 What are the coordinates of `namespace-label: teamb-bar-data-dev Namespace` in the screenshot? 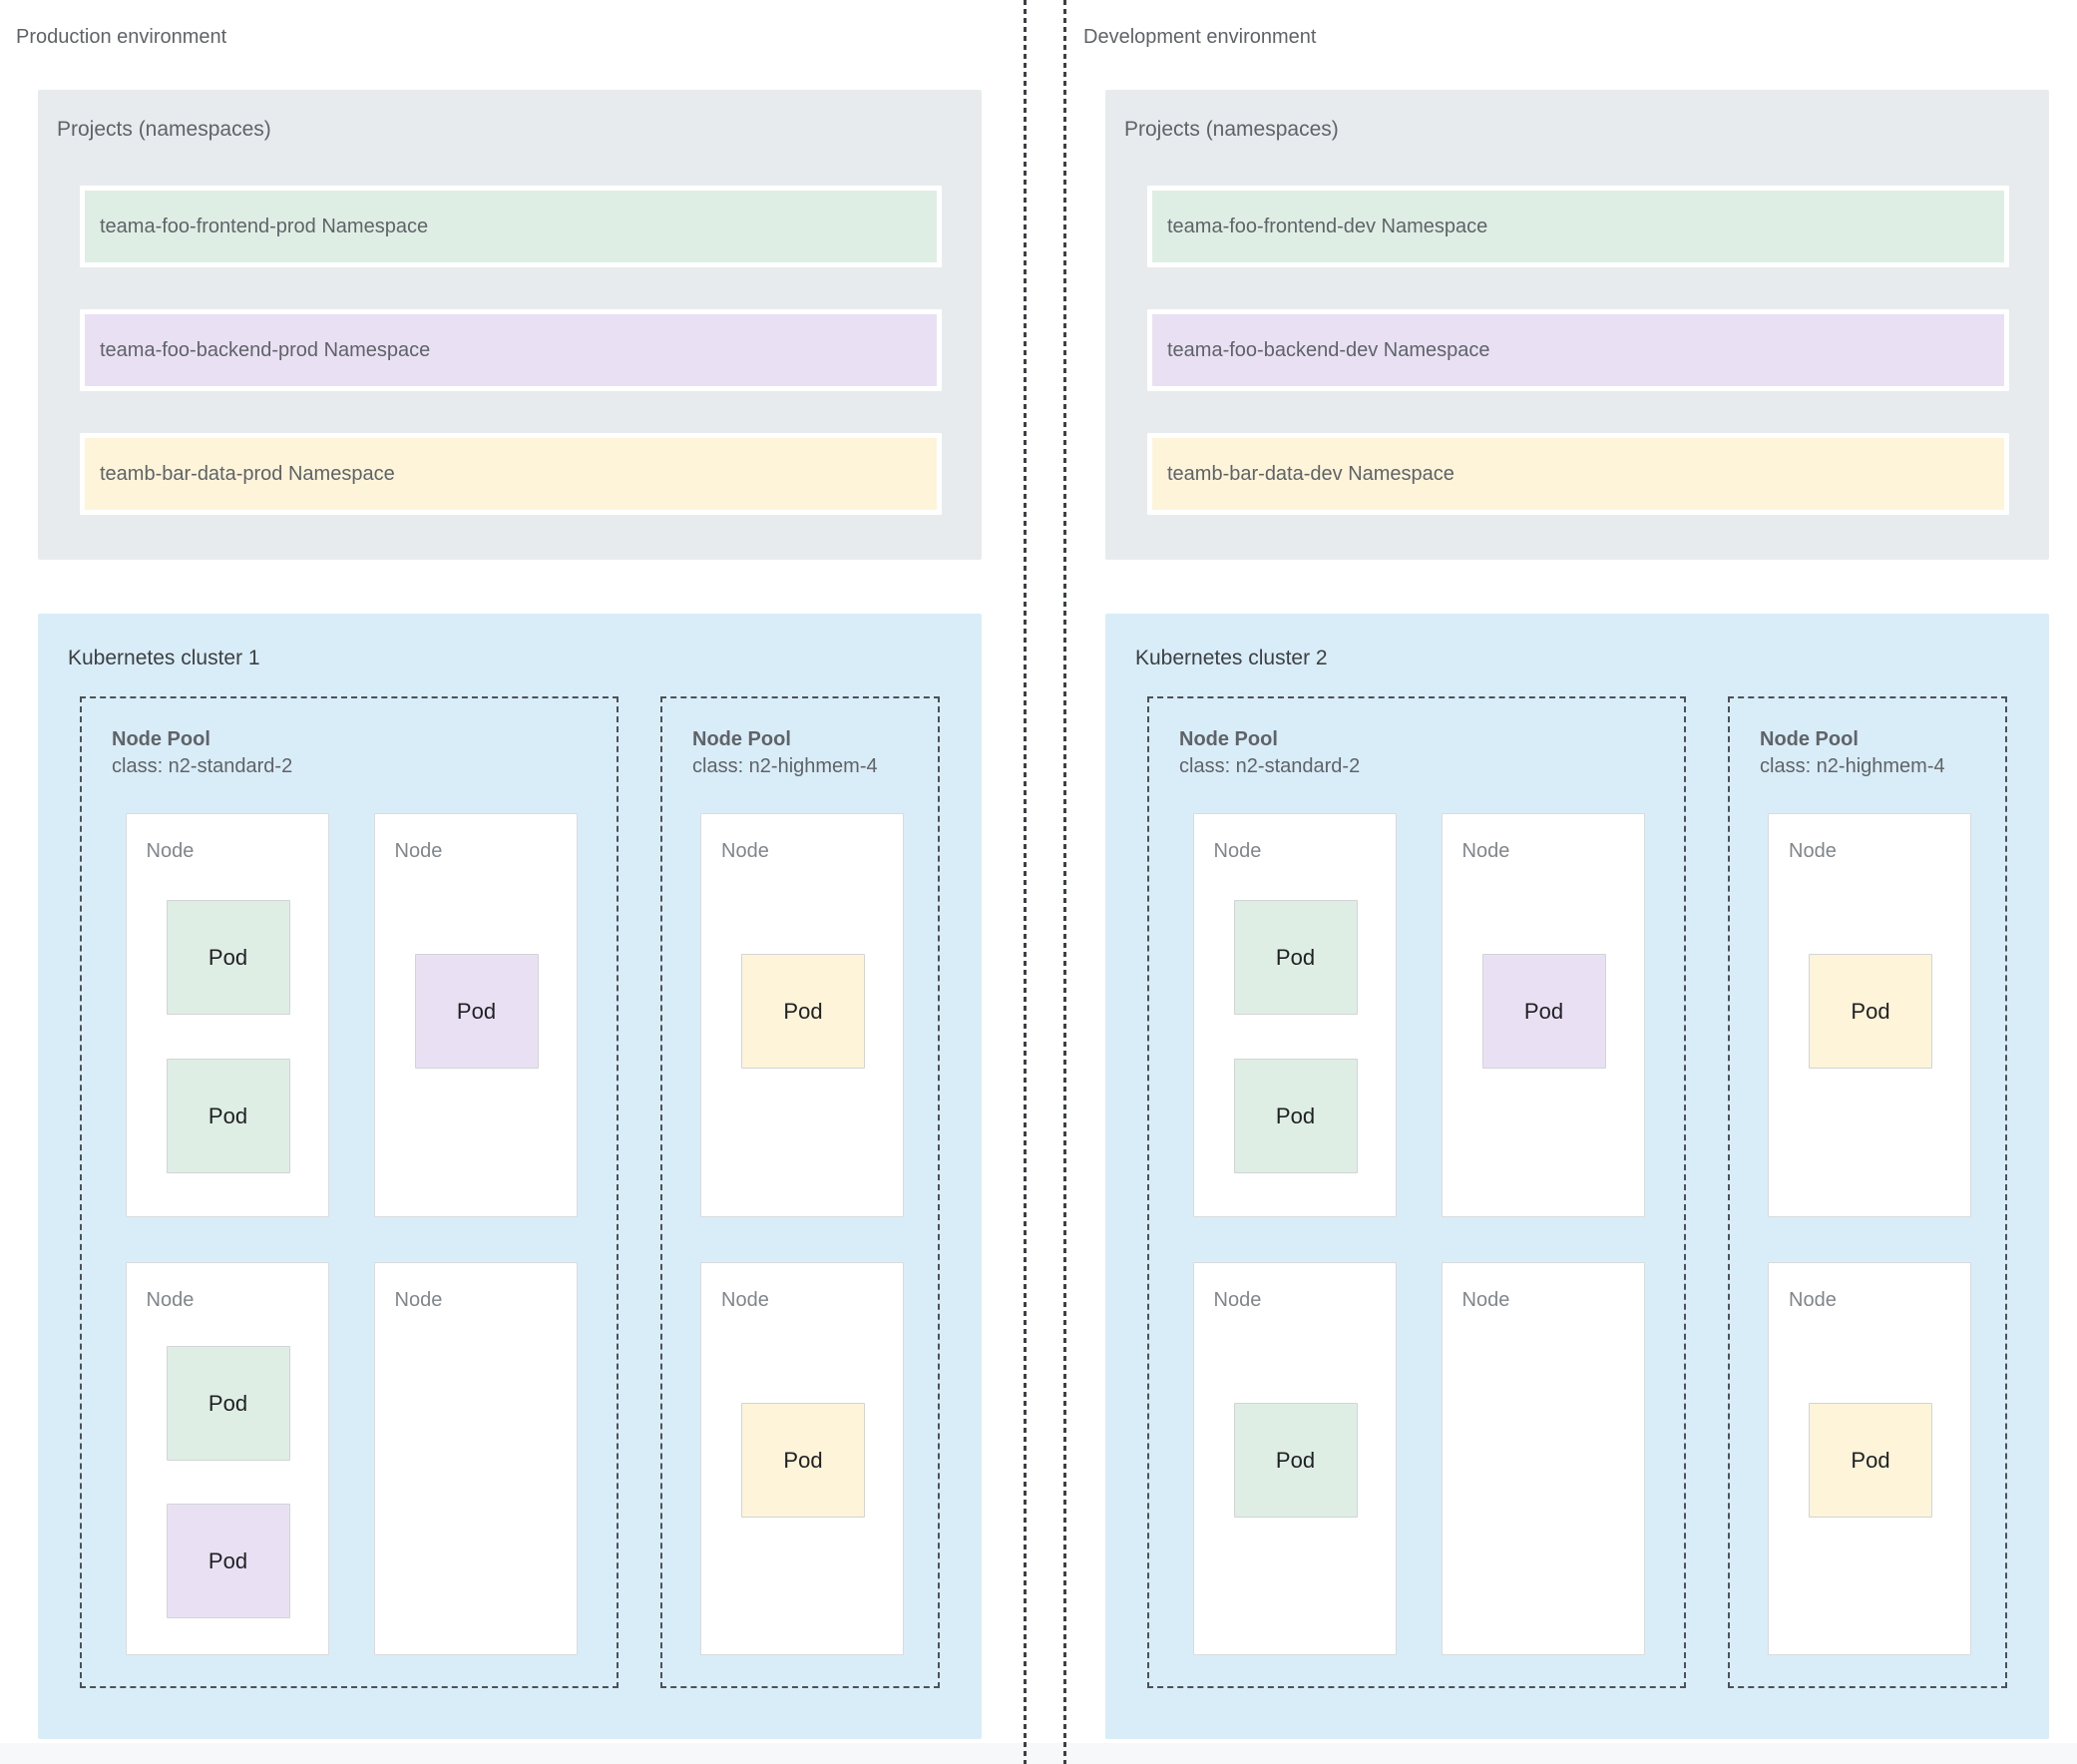 It's located at (1311, 473).